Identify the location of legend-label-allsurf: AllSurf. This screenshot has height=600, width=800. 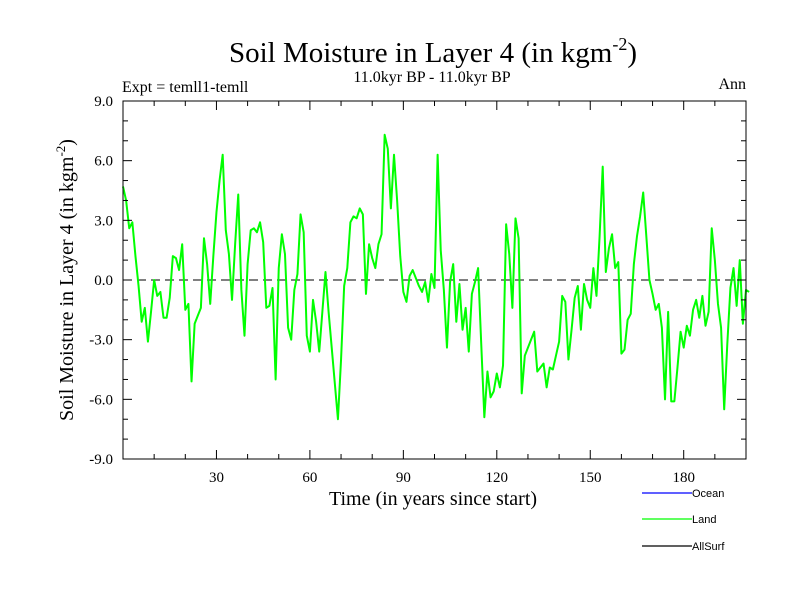
(708, 547).